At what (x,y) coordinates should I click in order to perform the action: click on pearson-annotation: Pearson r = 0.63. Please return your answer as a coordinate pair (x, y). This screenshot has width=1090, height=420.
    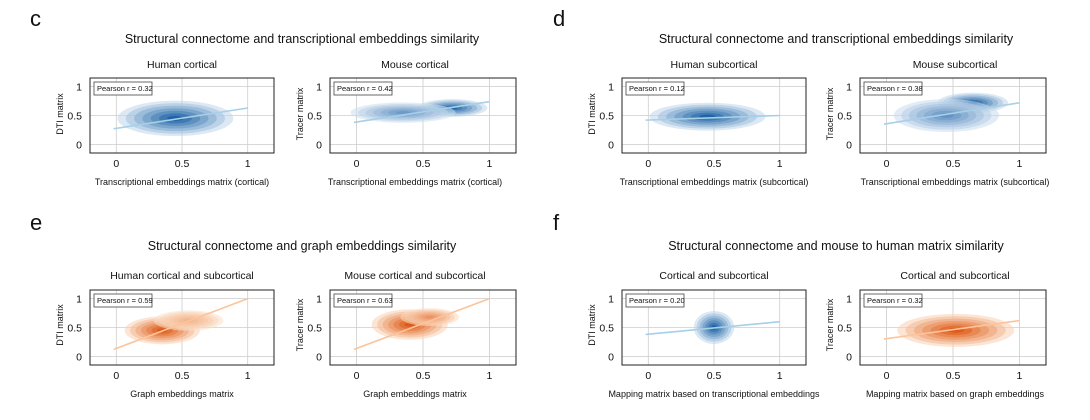
    Looking at the image, I should click on (365, 300).